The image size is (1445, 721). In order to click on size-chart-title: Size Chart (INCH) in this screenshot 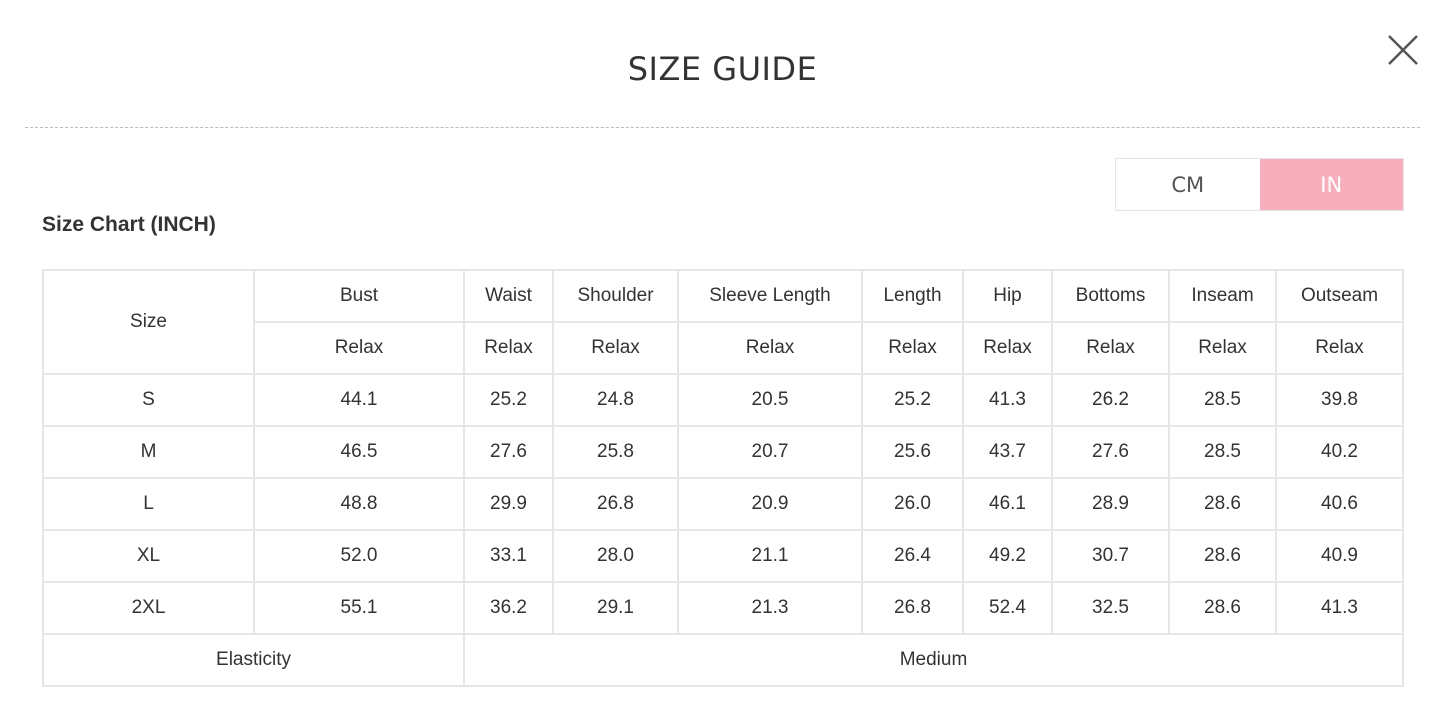, I will do `click(129, 224)`.